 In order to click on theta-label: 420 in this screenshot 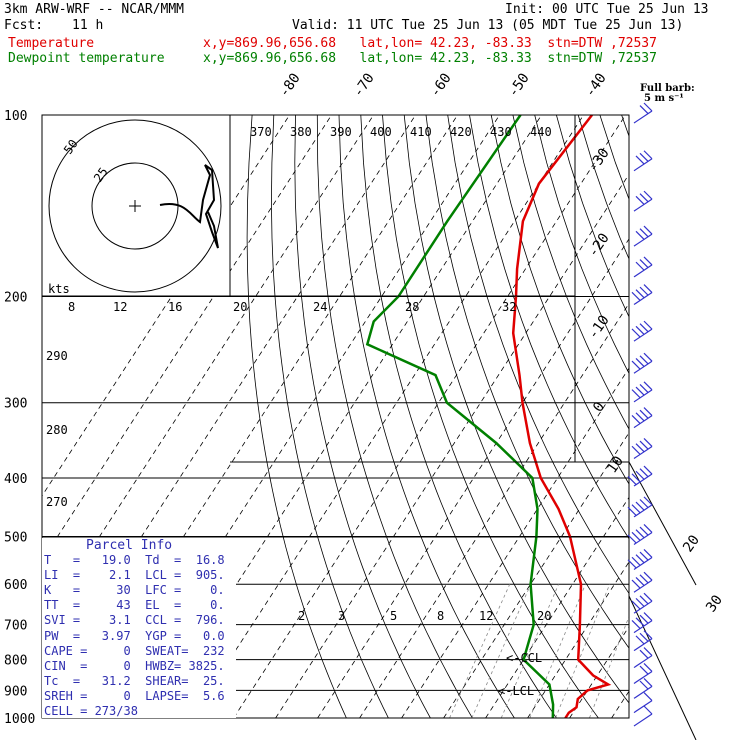, I will do `click(461, 132)`.